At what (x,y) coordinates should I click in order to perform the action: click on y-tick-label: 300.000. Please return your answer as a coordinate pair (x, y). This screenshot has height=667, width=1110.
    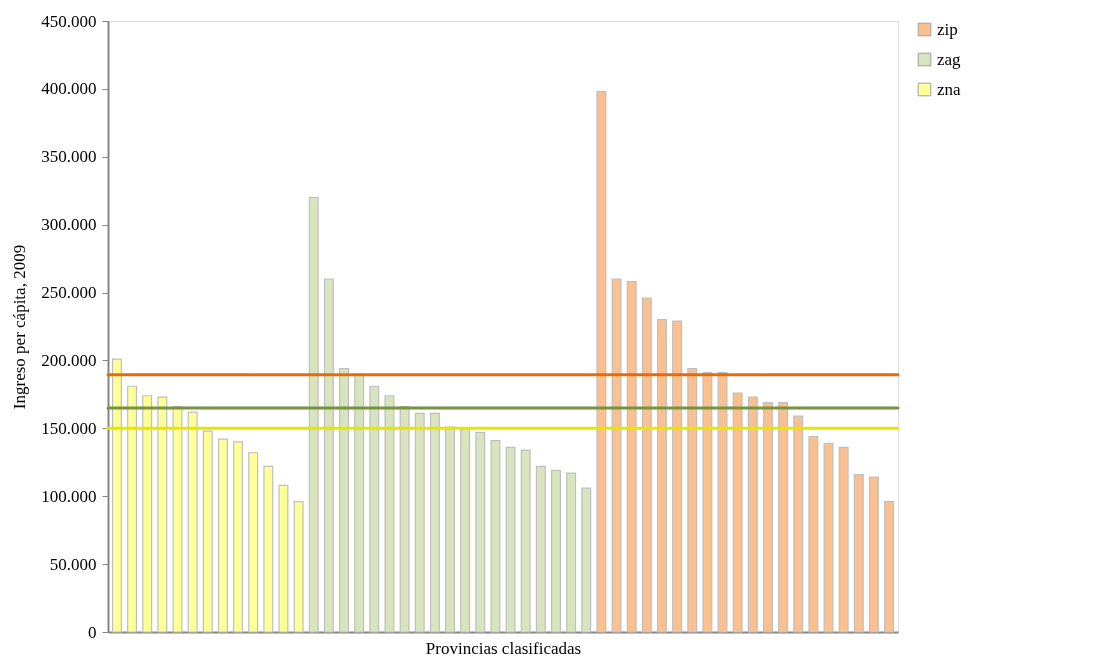
    Looking at the image, I should click on (69, 225).